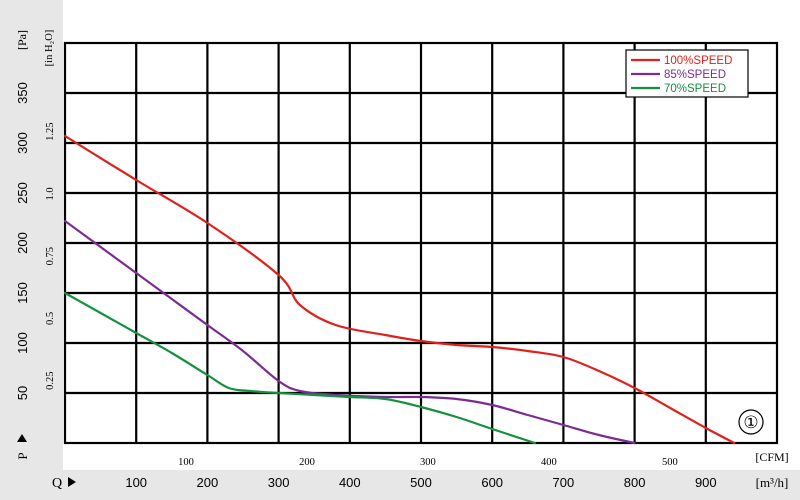 The height and width of the screenshot is (500, 800). Describe the element at coordinates (22, 293) in the screenshot. I see `pa-tick-label: 150` at that location.